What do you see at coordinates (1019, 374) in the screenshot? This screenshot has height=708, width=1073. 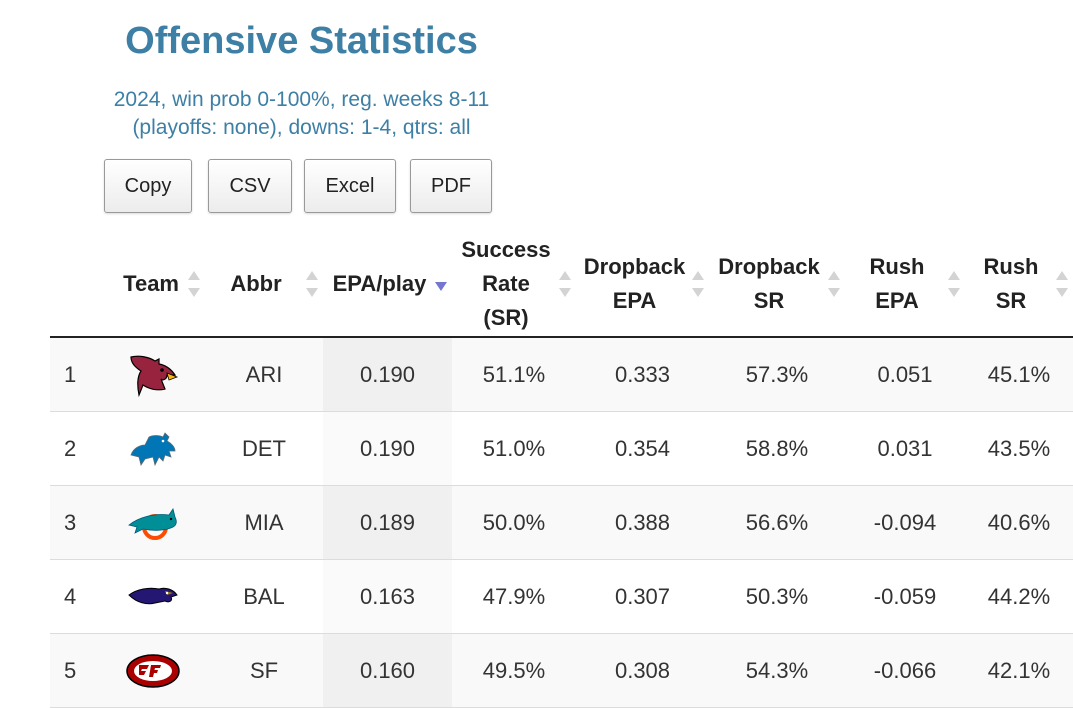 I see `rush-sr-cell: 45.1%` at bounding box center [1019, 374].